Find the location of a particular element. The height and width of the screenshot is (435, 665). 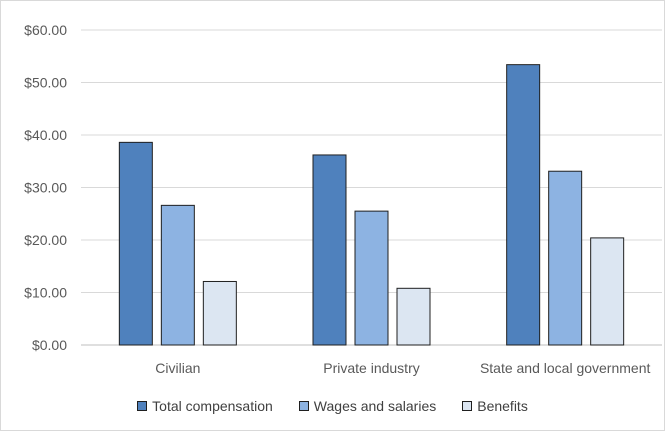

y-tick-label: $20.00 is located at coordinates (45, 240).